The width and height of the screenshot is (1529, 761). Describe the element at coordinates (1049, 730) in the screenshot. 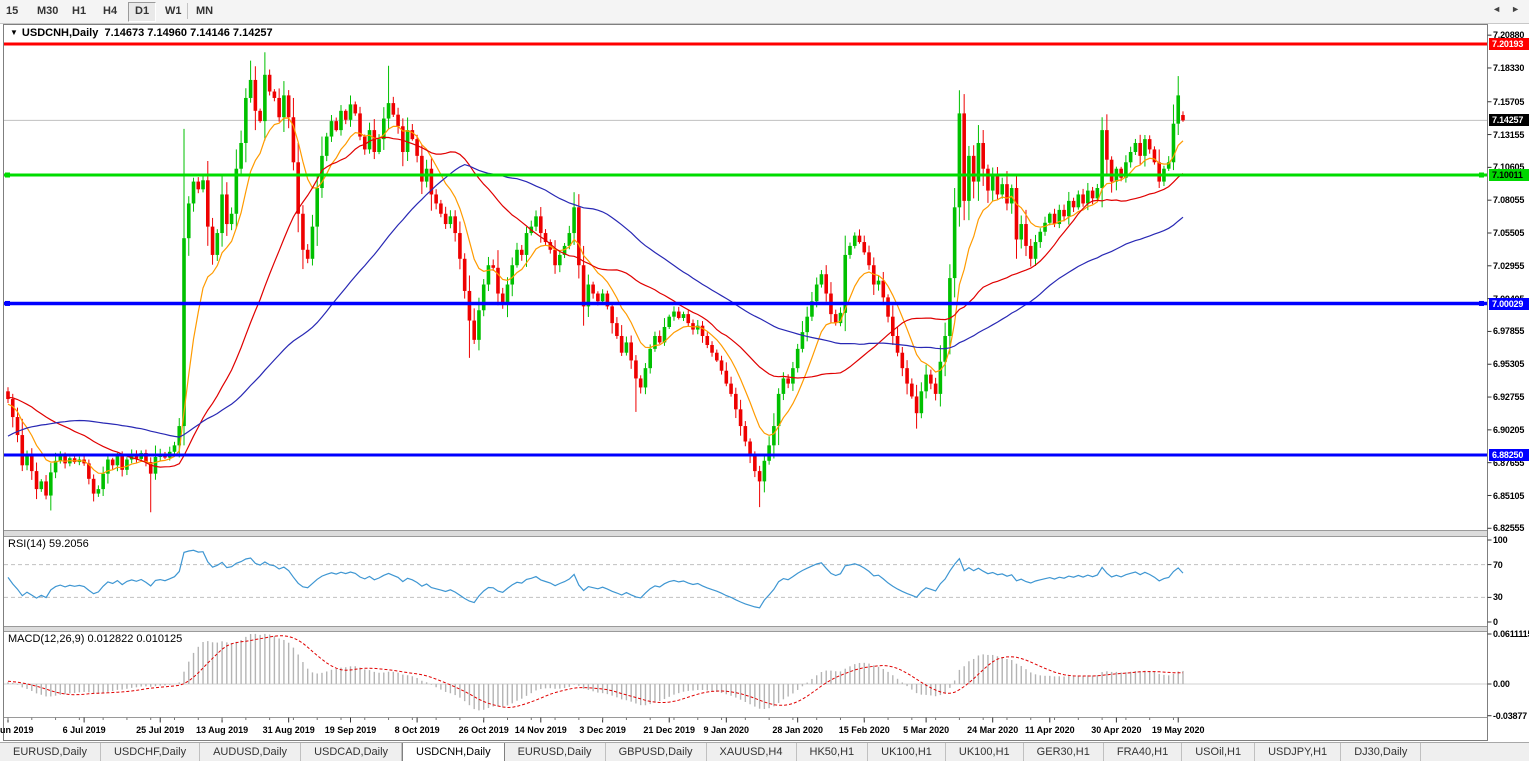

I see `date-axis-label: 11 Apr 2020` at that location.